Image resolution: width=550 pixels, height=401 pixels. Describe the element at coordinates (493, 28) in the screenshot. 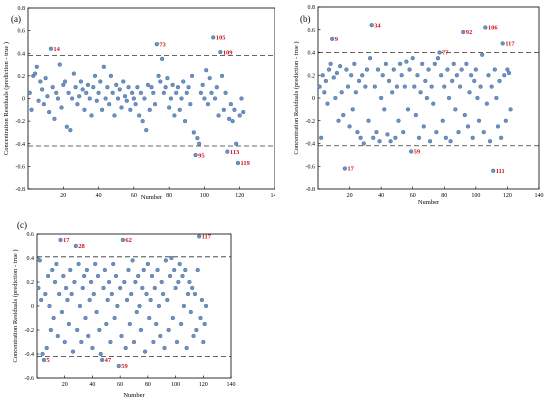

I see `outlier-label: 106` at that location.